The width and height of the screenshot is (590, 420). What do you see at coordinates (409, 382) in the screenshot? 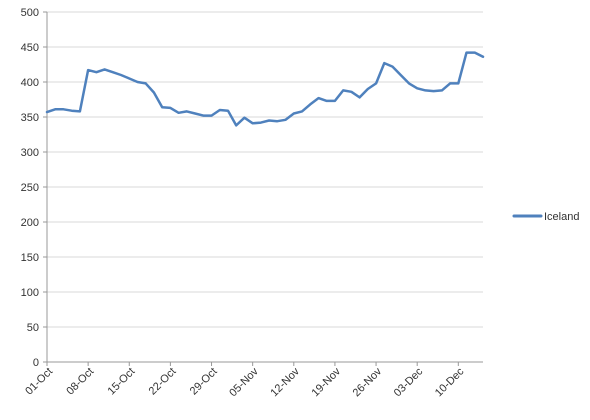
I see `x-tick-label: 03-Dec` at bounding box center [409, 382].